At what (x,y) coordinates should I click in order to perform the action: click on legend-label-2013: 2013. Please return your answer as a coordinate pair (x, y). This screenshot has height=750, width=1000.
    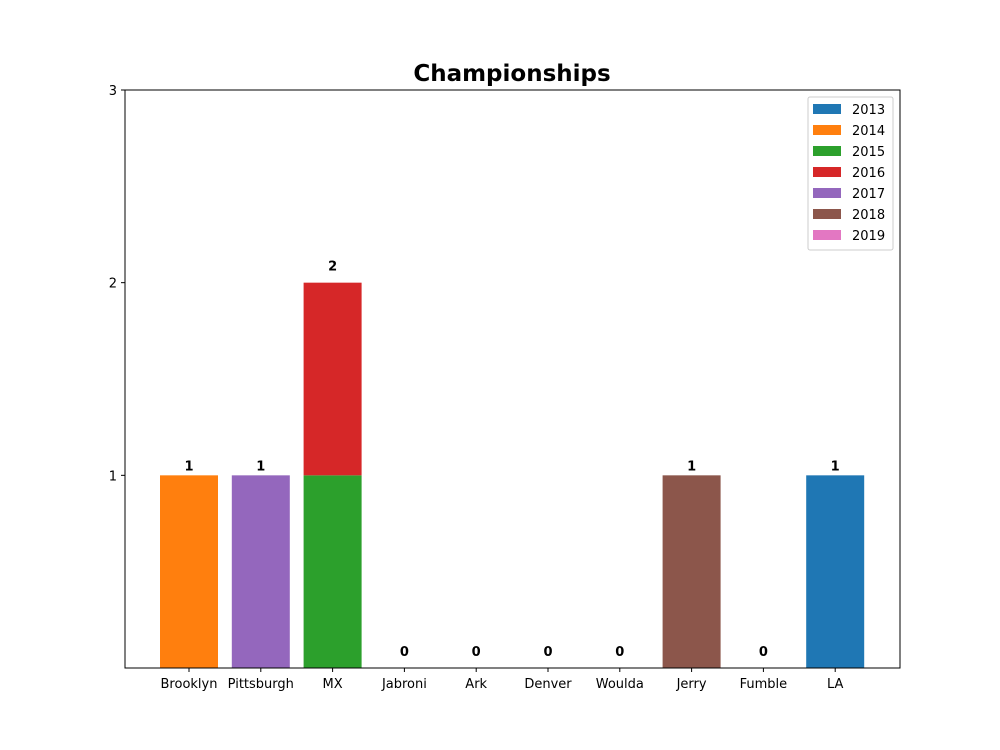
    Looking at the image, I should click on (868, 110).